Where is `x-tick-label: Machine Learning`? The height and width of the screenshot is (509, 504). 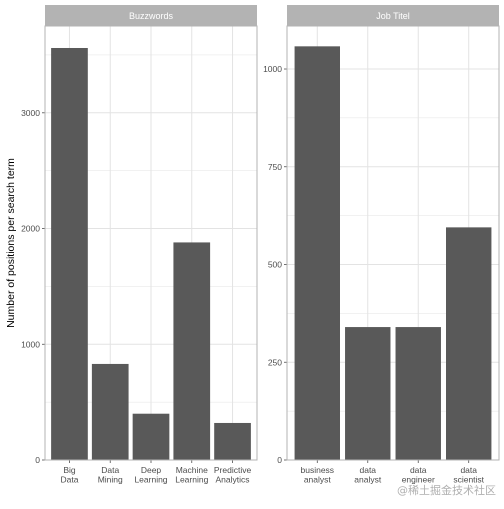
x-tick-label: Machine Learning is located at coordinates (191, 475).